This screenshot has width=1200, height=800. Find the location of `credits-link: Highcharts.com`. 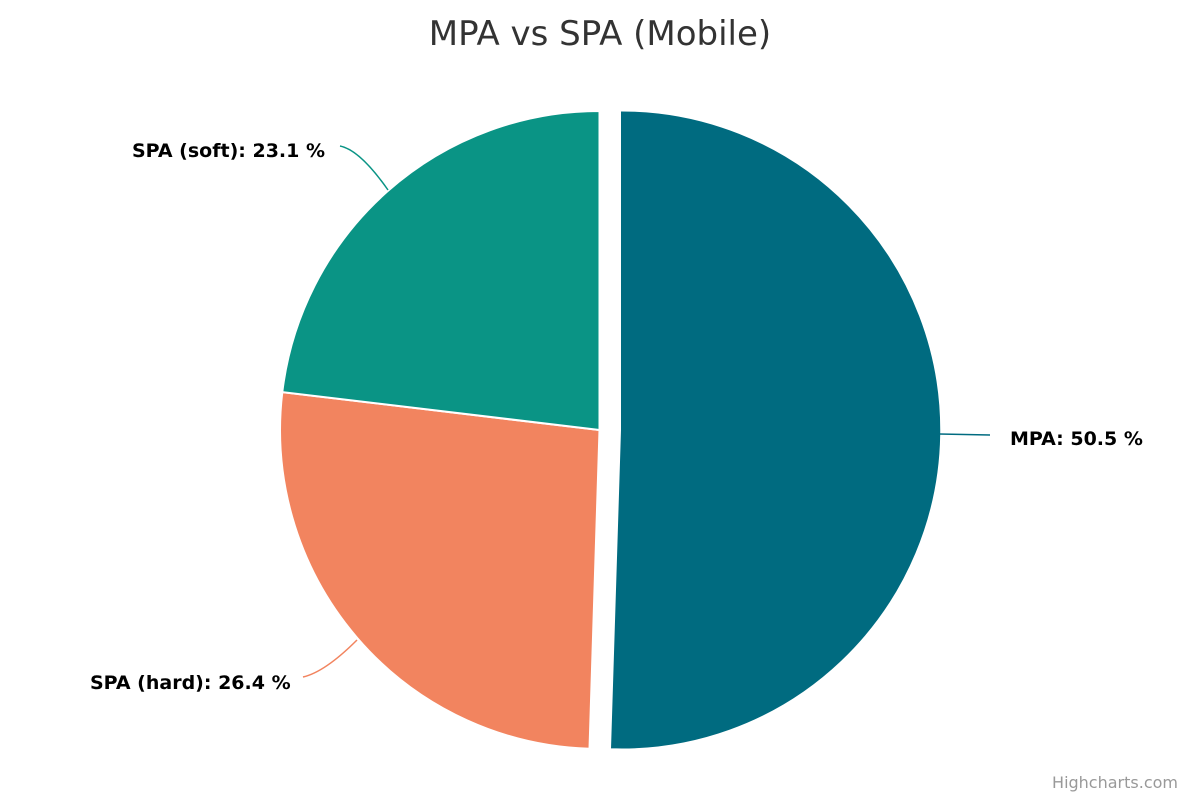

credits-link: Highcharts.com is located at coordinates (1115, 782).